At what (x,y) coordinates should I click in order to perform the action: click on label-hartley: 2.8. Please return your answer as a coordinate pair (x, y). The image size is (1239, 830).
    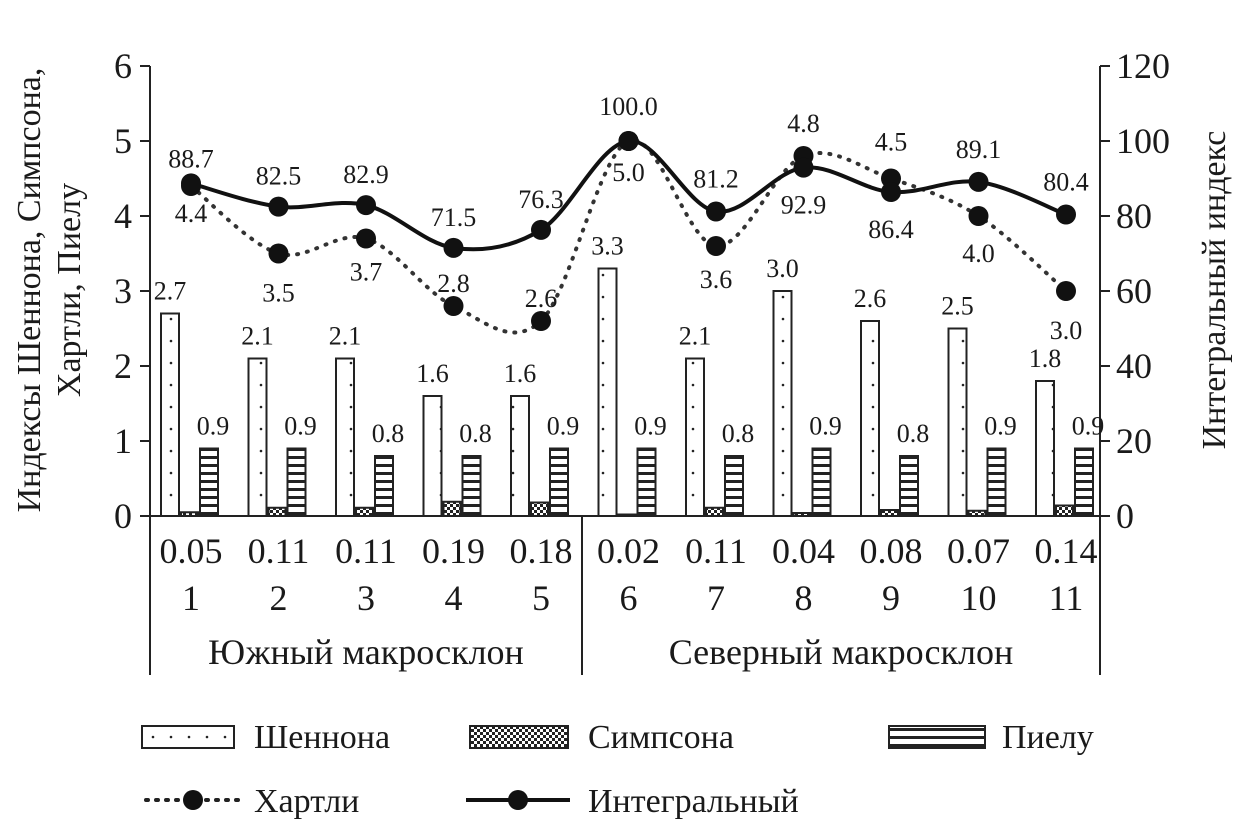
    Looking at the image, I should click on (453, 283).